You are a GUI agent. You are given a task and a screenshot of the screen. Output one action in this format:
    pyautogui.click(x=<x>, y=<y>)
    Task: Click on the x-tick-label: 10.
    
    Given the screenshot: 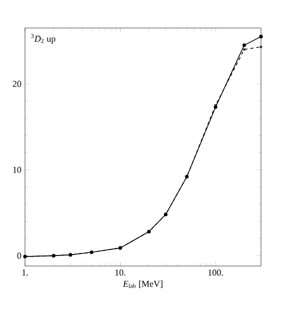 What is the action you would take?
    pyautogui.click(x=120, y=273)
    